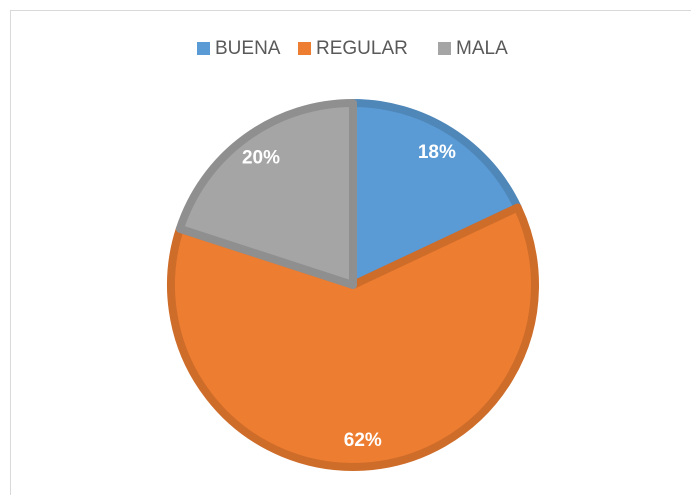  What do you see at coordinates (363, 440) in the screenshot?
I see `data-label: 62%` at bounding box center [363, 440].